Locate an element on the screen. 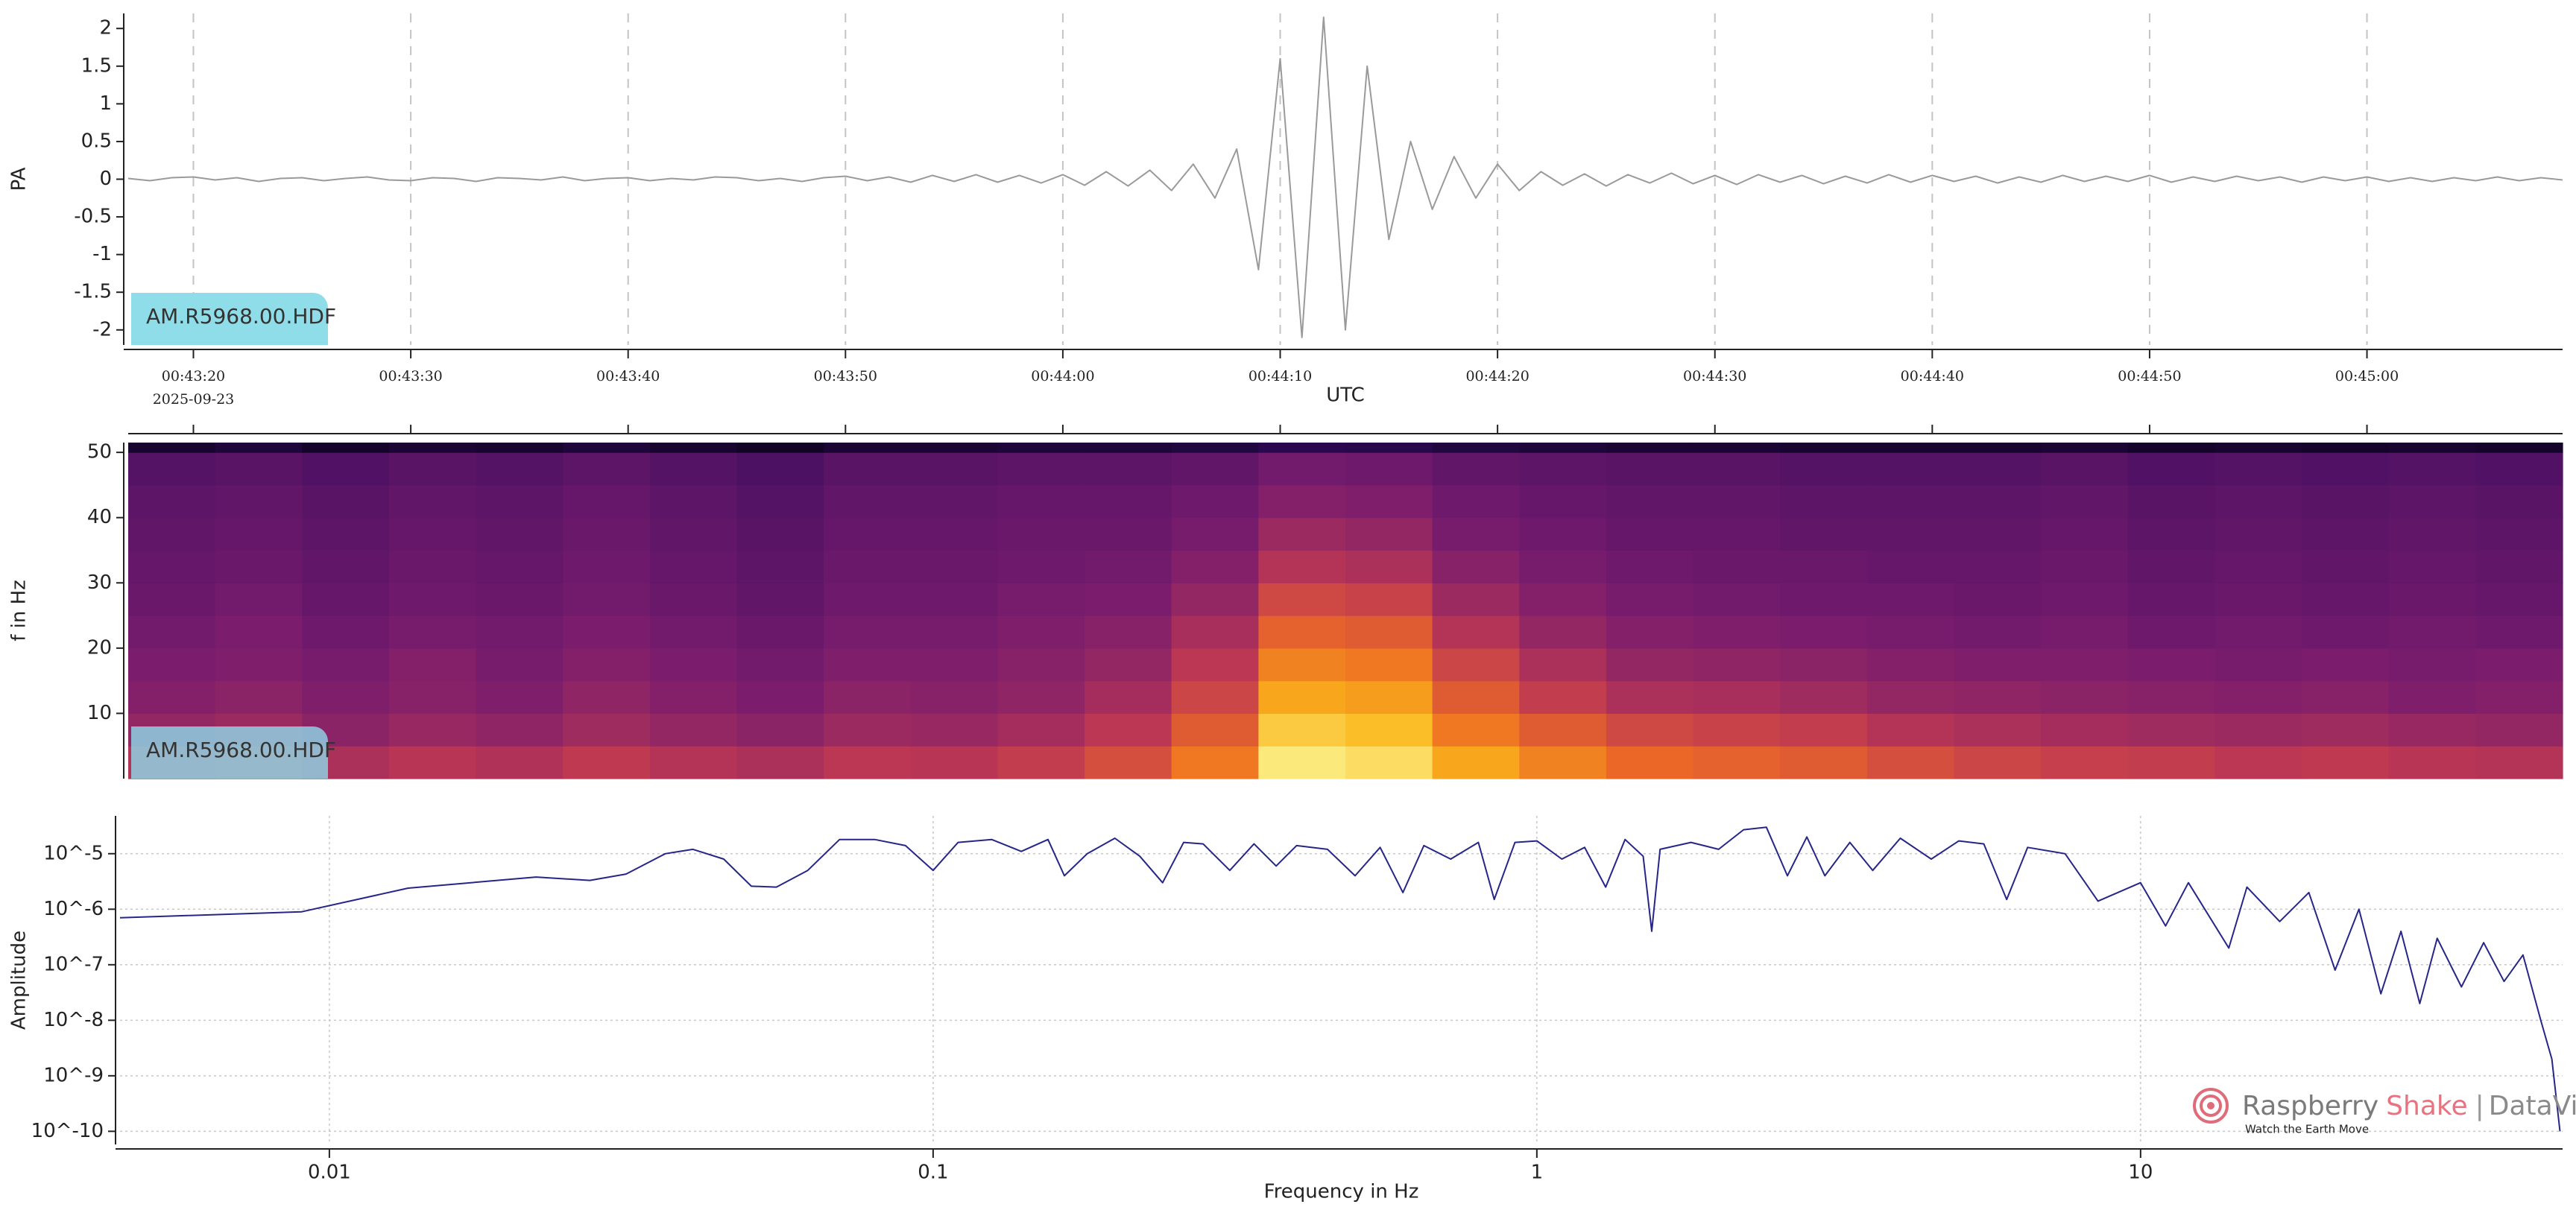 The height and width of the screenshot is (1213, 2576). x-tick-label: 0.1 is located at coordinates (933, 1173).